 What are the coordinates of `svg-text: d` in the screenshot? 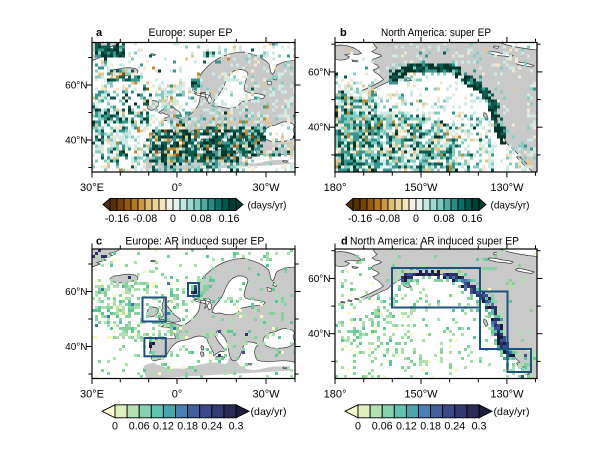 It's located at (344, 241).